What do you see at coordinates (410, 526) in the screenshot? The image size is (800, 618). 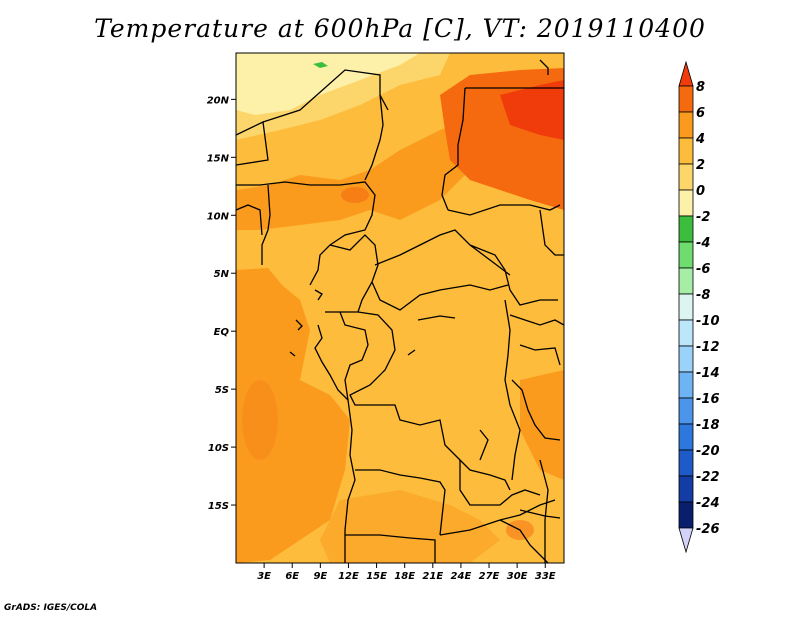 I see `field-south-2to4` at bounding box center [410, 526].